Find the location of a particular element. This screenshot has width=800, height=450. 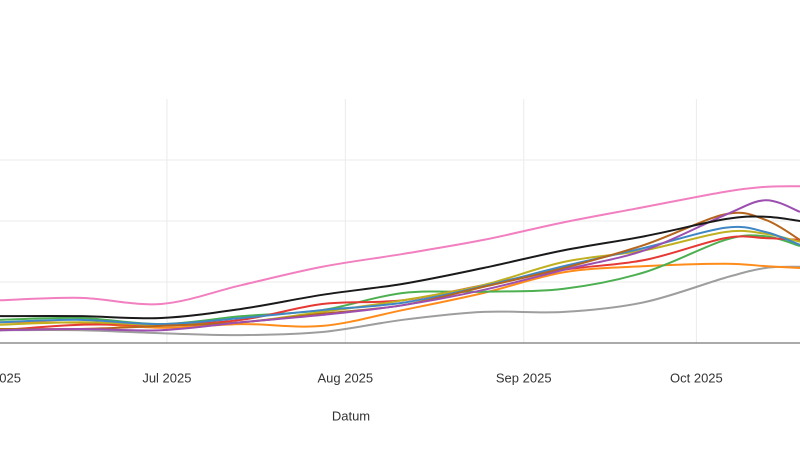

x-tick-label: Jun 2025 is located at coordinates (10, 377).